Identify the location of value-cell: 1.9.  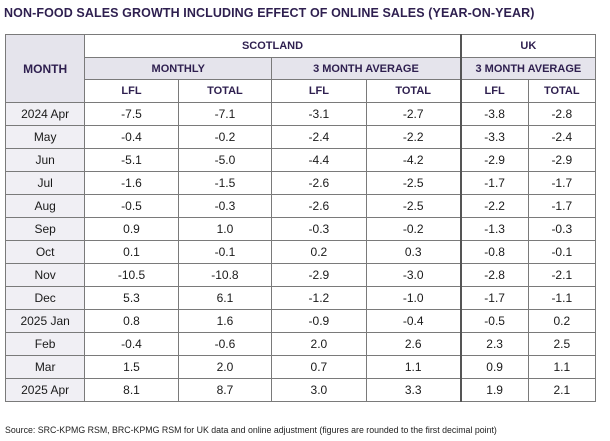
(494, 390).